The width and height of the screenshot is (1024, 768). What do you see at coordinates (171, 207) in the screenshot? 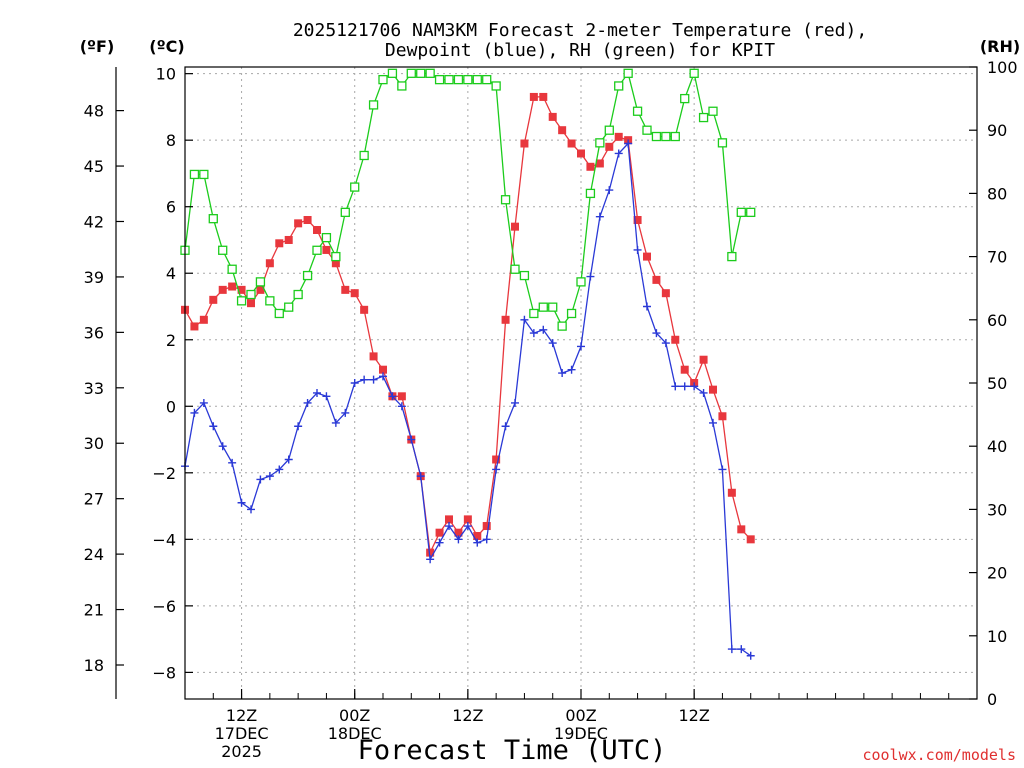
I see `celsius-tick-label: 6` at bounding box center [171, 207].